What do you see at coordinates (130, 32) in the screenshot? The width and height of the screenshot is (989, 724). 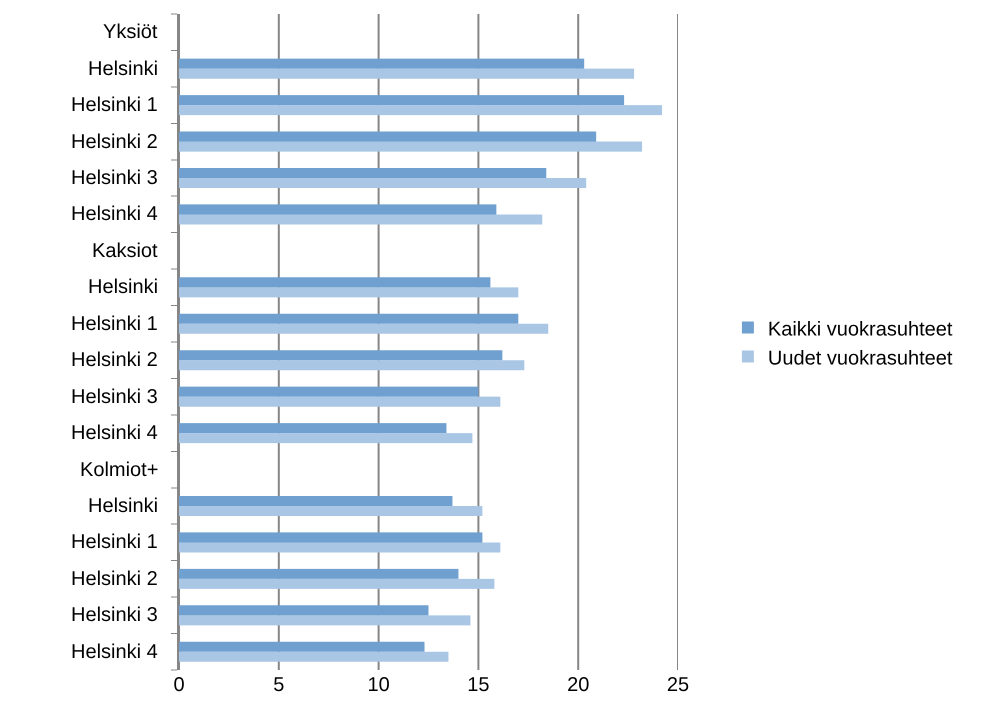 I see `y-tick-label: Yksiöt` at bounding box center [130, 32].